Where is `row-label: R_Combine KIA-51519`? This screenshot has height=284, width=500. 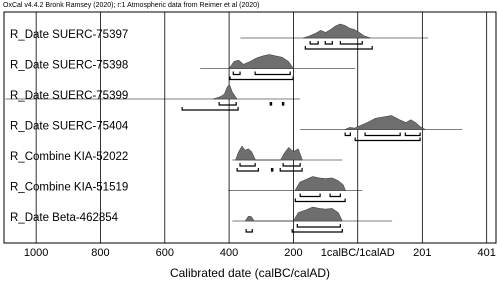
row-label: R_Combine KIA-51519 is located at coordinates (69, 188).